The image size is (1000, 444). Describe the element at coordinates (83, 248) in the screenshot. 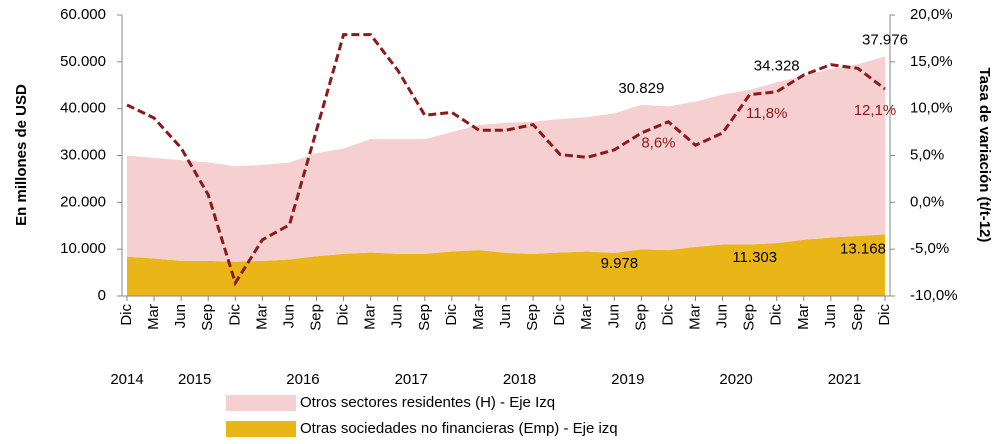

I see `y-tick-label: 10.000` at that location.